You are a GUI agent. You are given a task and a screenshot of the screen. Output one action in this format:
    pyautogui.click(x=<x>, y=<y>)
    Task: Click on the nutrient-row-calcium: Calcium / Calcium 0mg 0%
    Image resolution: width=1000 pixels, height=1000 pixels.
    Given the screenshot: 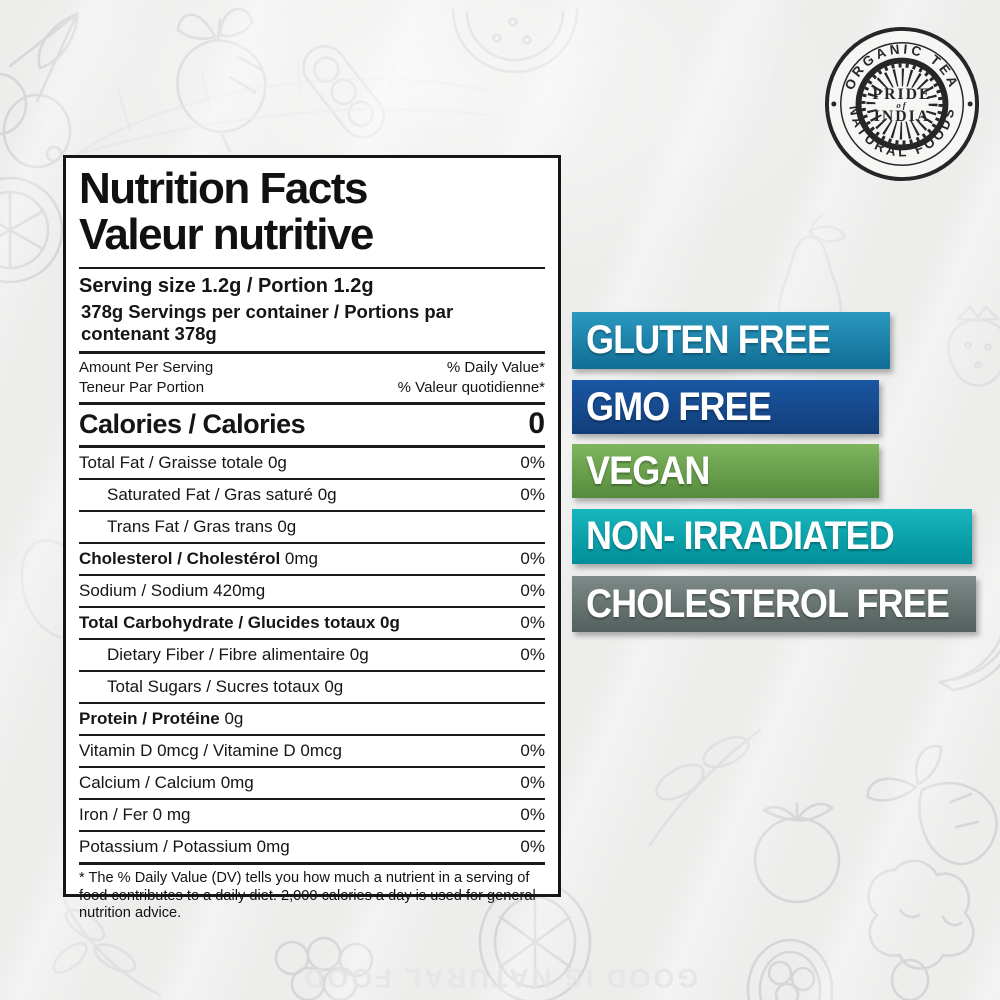 What is the action you would take?
    pyautogui.click(x=312, y=782)
    